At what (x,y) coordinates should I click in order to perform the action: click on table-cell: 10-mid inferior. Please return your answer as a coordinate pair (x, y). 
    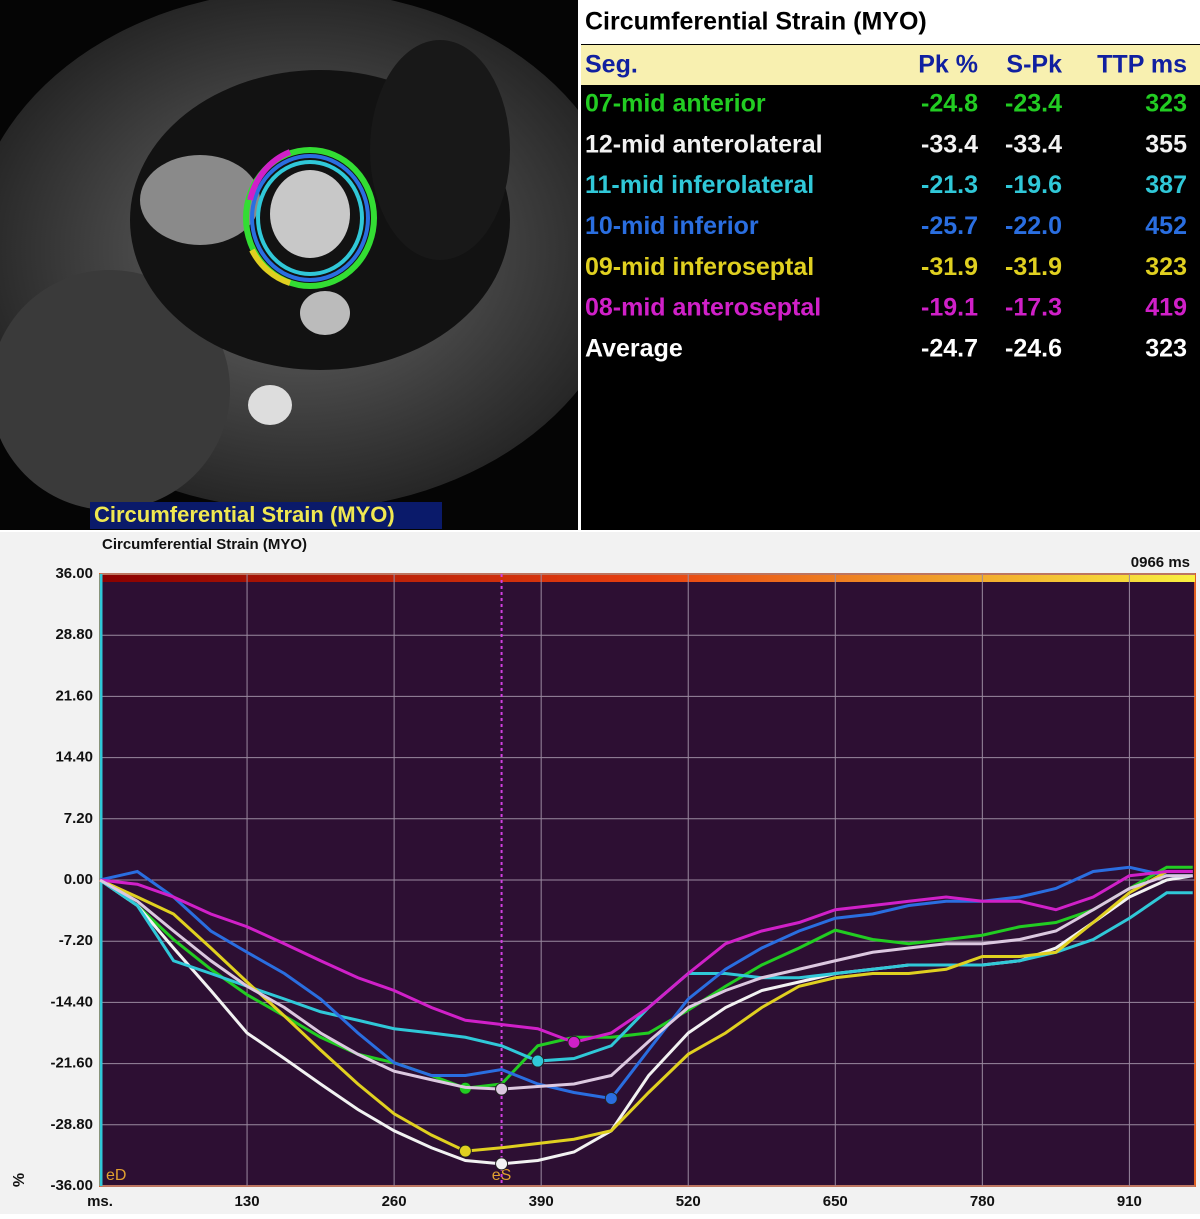
    Looking at the image, I should click on (672, 226).